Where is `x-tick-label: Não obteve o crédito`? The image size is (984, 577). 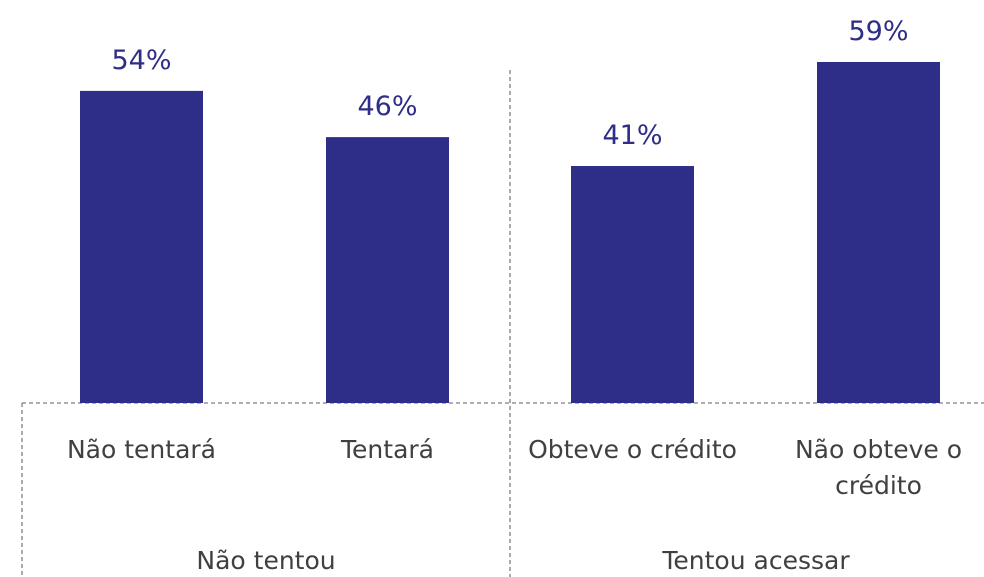
x-tick-label: Não obteve o crédito is located at coordinates (878, 467).